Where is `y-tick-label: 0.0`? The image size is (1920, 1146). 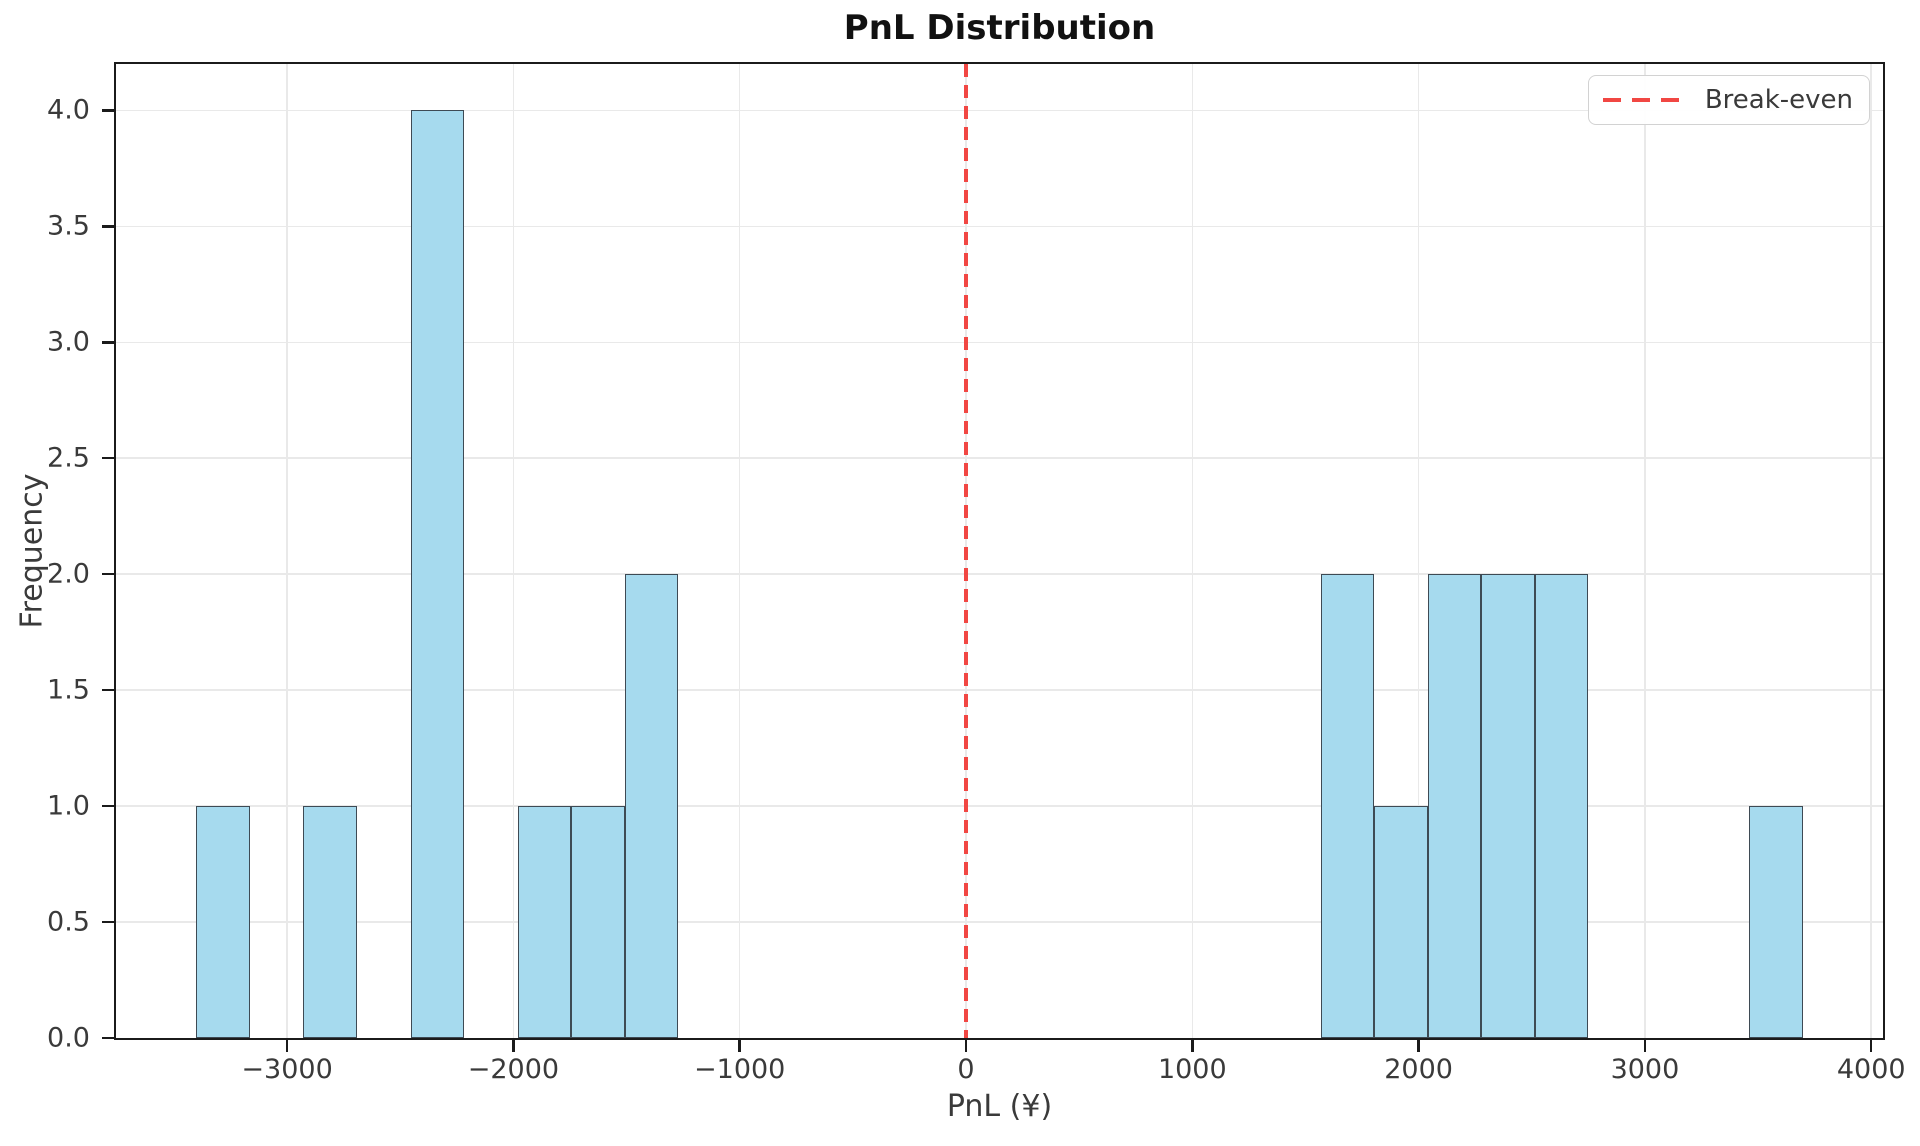 y-tick-label: 0.0 is located at coordinates (68, 1038).